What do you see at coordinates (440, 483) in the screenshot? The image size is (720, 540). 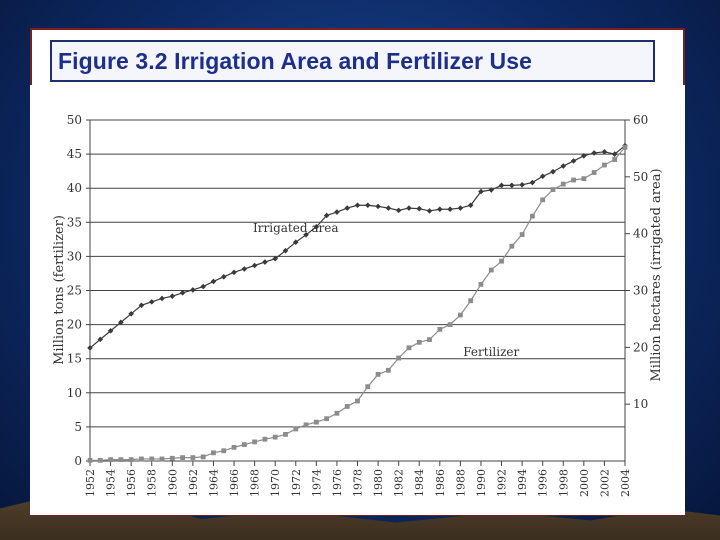 I see `x-tick-label: 1986` at bounding box center [440, 483].